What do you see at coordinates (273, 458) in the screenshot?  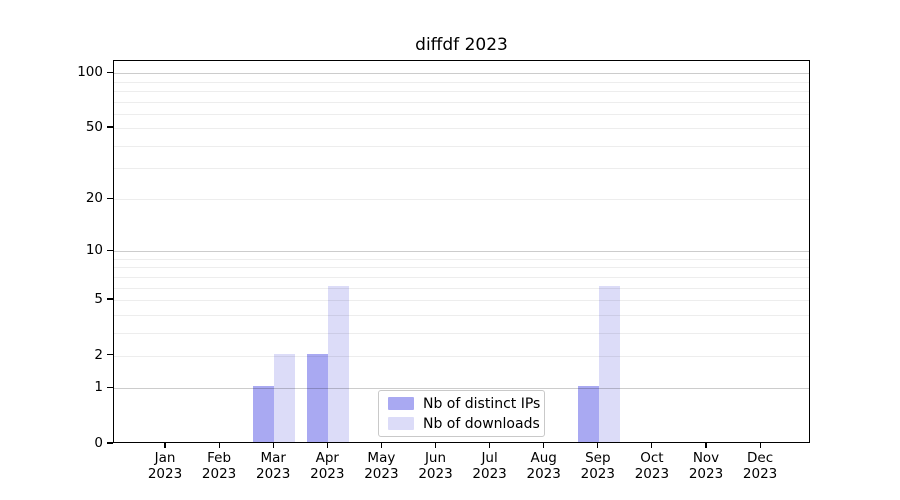 I see `x-tick-month: Mar` at bounding box center [273, 458].